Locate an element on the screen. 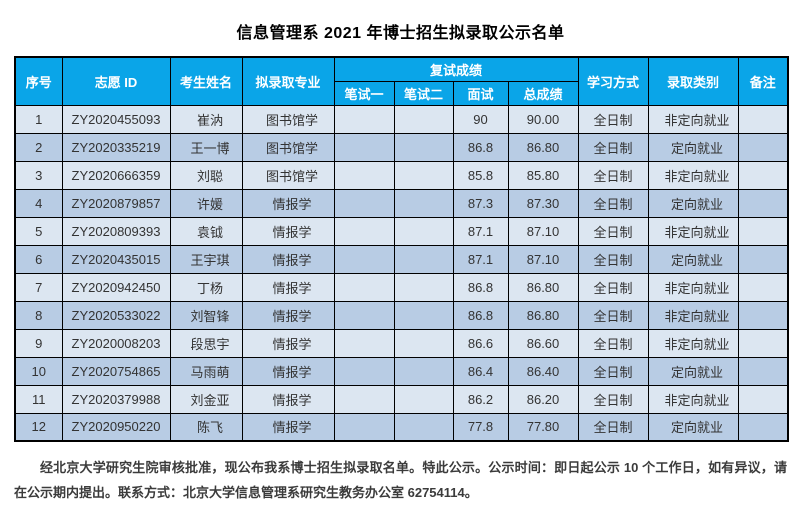 The image size is (801, 518). cell-id: ZY2020335219 is located at coordinates (116, 147).